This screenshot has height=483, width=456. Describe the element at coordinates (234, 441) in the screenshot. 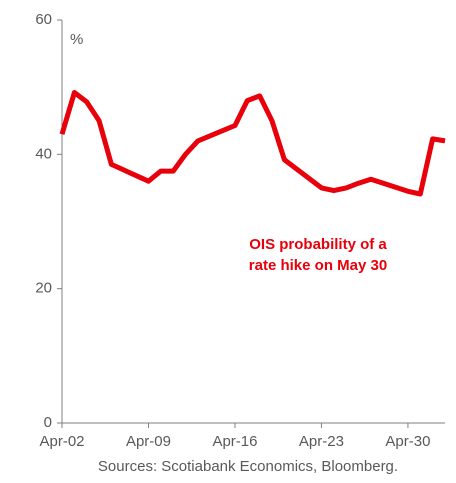

I see `x-tick-label: Apr-16` at that location.